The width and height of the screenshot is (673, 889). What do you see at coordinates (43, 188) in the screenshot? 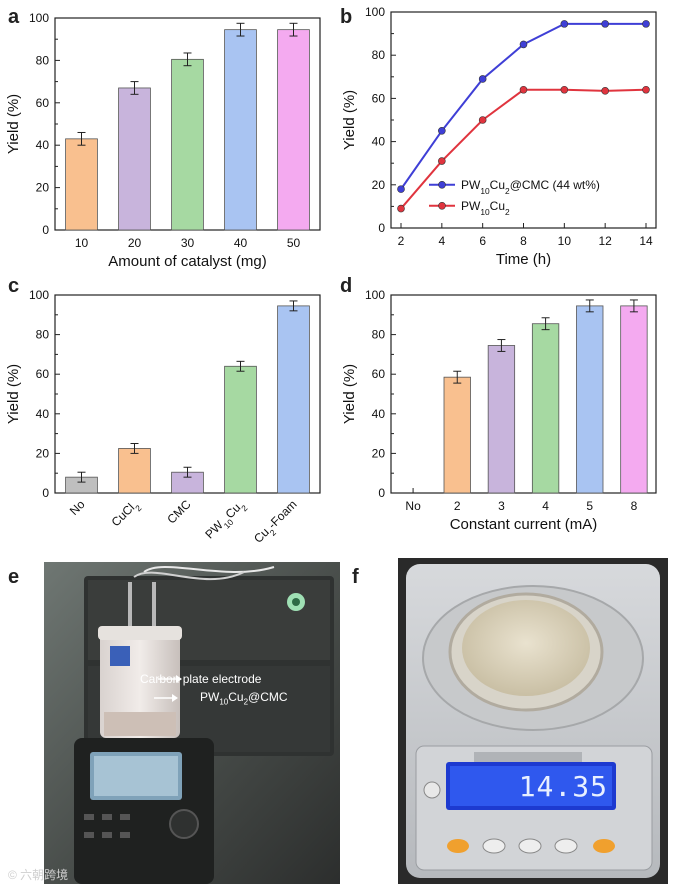
I see `chart-a-ytick-label: 20` at bounding box center [43, 188].